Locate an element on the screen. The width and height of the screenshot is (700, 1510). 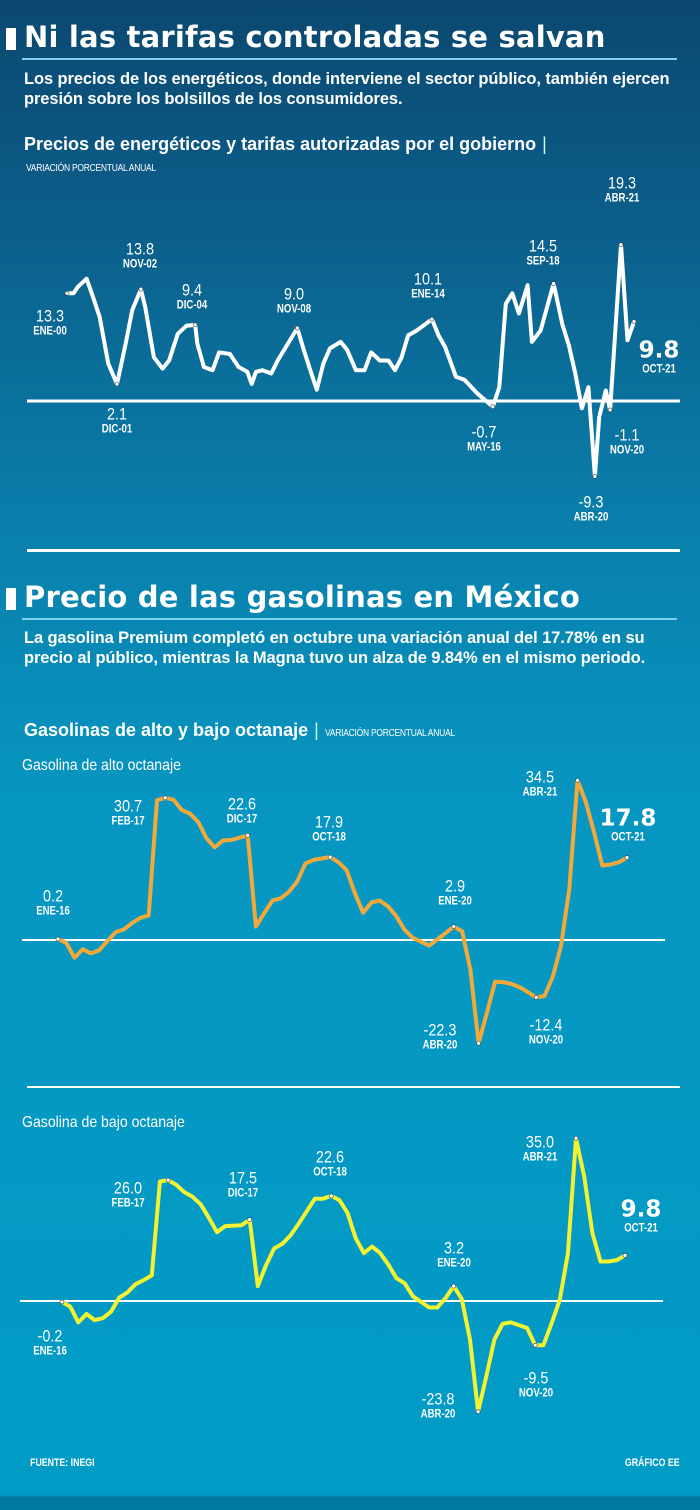
annotation: 2.9 ENE-20 is located at coordinates (455, 892).